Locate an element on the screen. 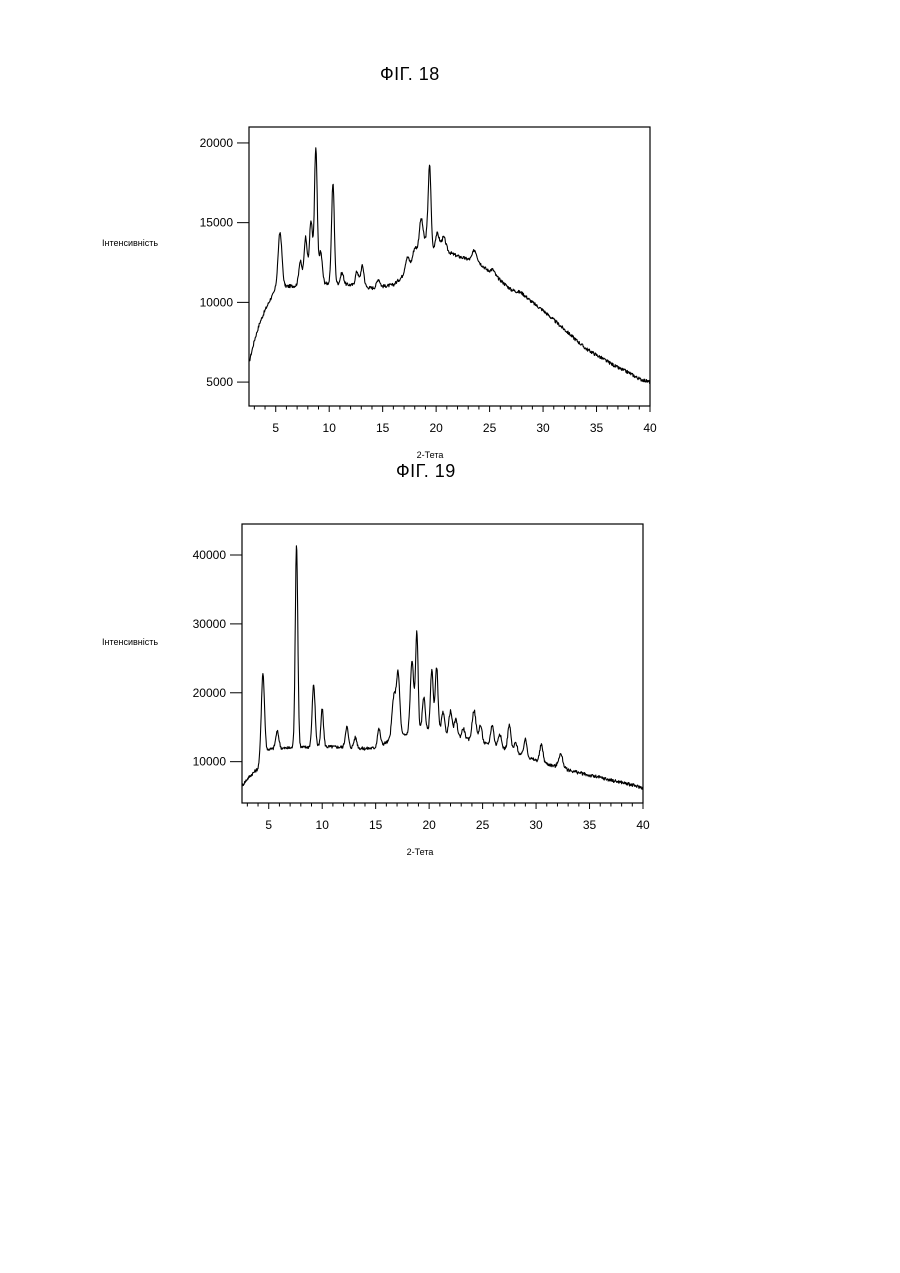 This screenshot has width=900, height=1273. fig19-y-tick-label: 10000 is located at coordinates (210, 762).